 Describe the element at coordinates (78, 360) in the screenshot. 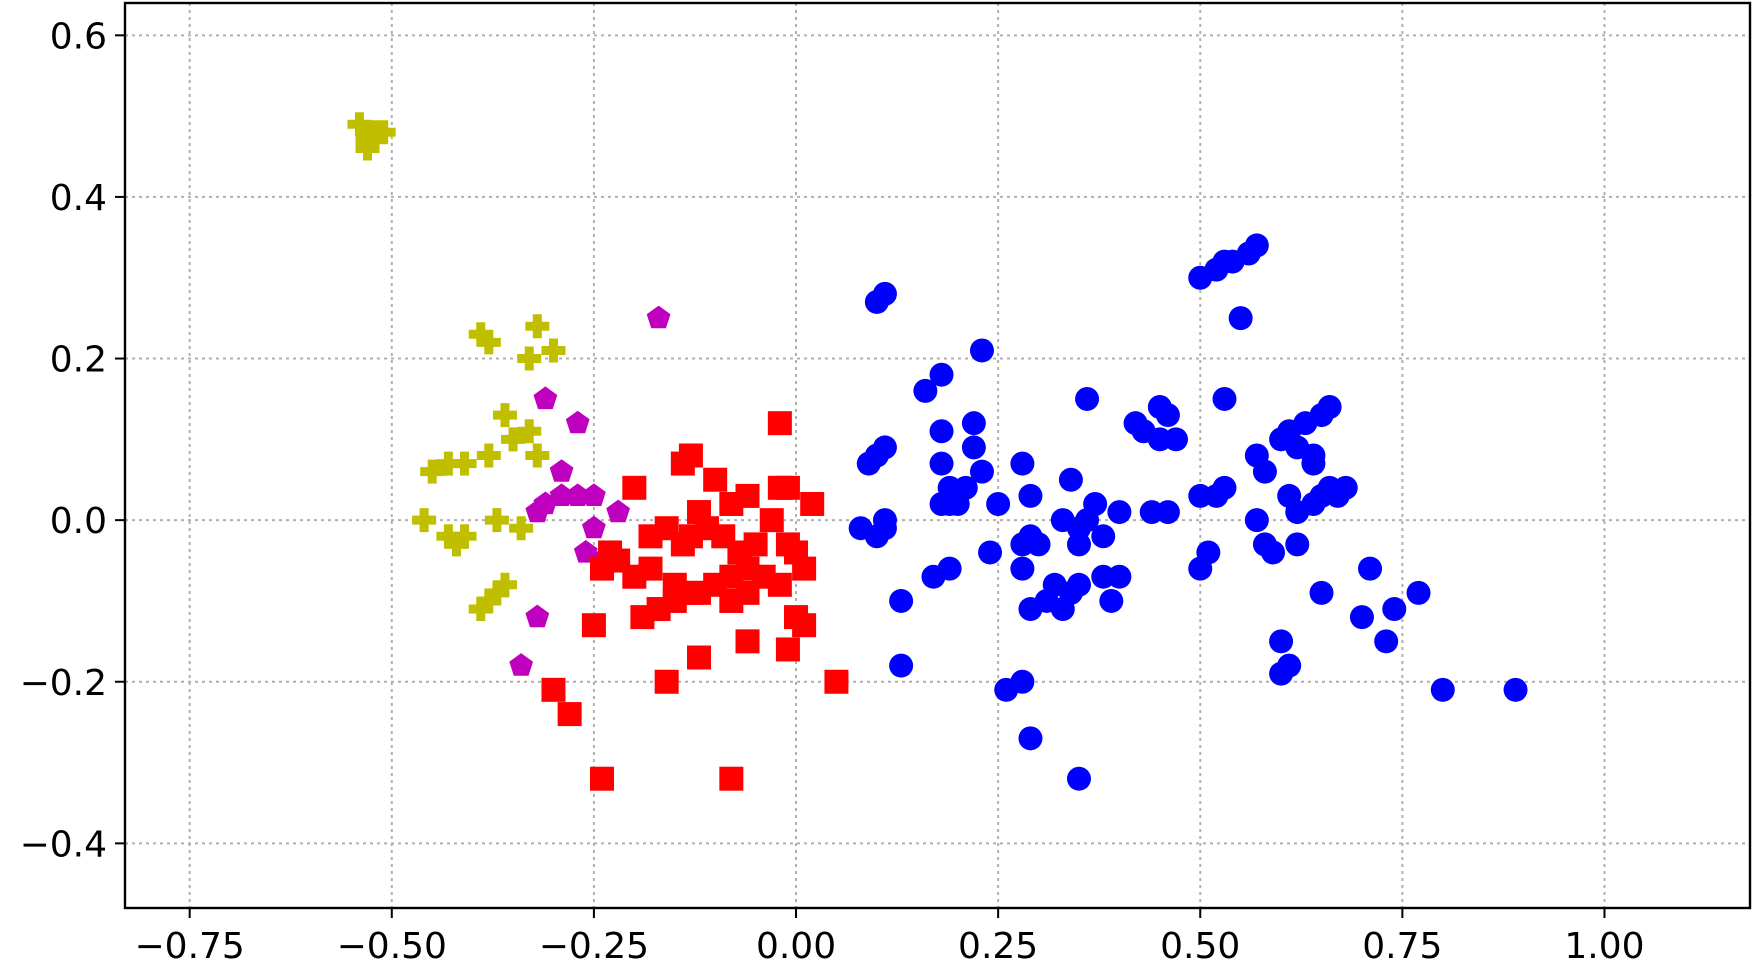

I see `y-tick-label: 0.2` at that location.